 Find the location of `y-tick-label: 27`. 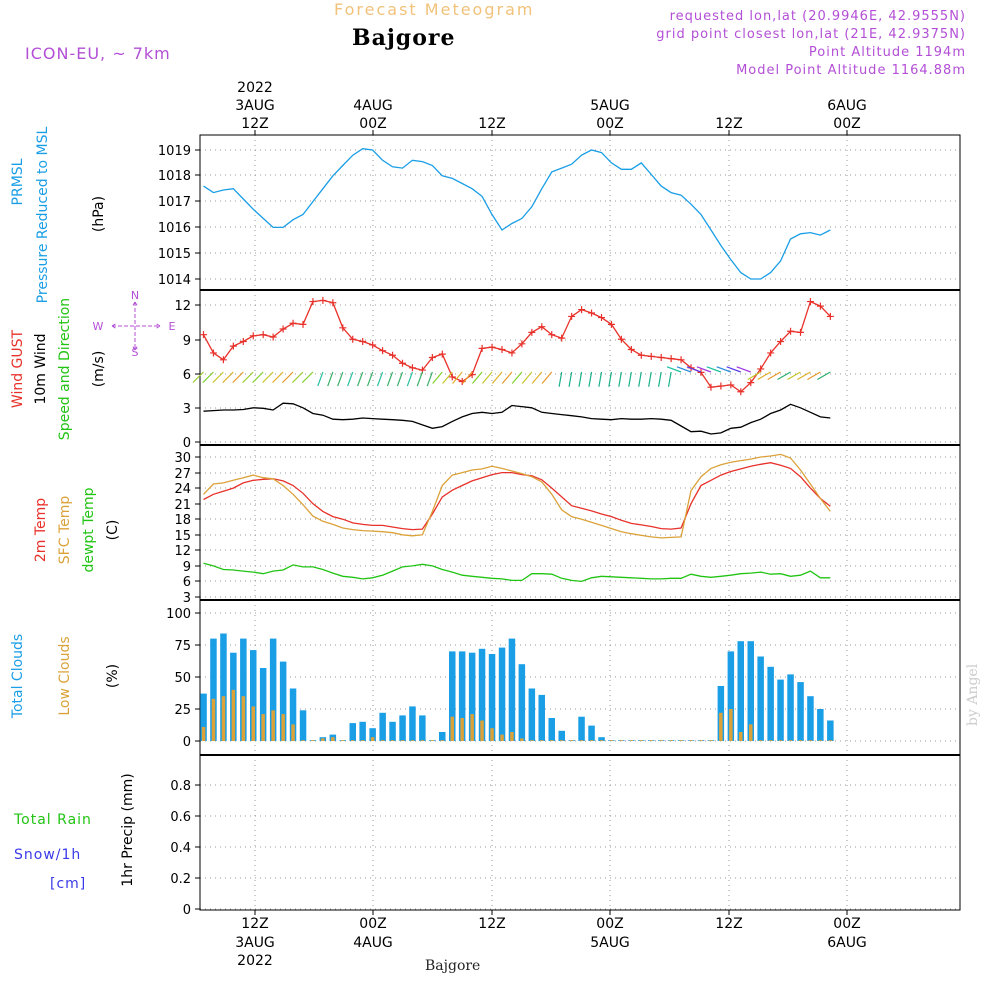

y-tick-label: 27 is located at coordinates (182, 474).